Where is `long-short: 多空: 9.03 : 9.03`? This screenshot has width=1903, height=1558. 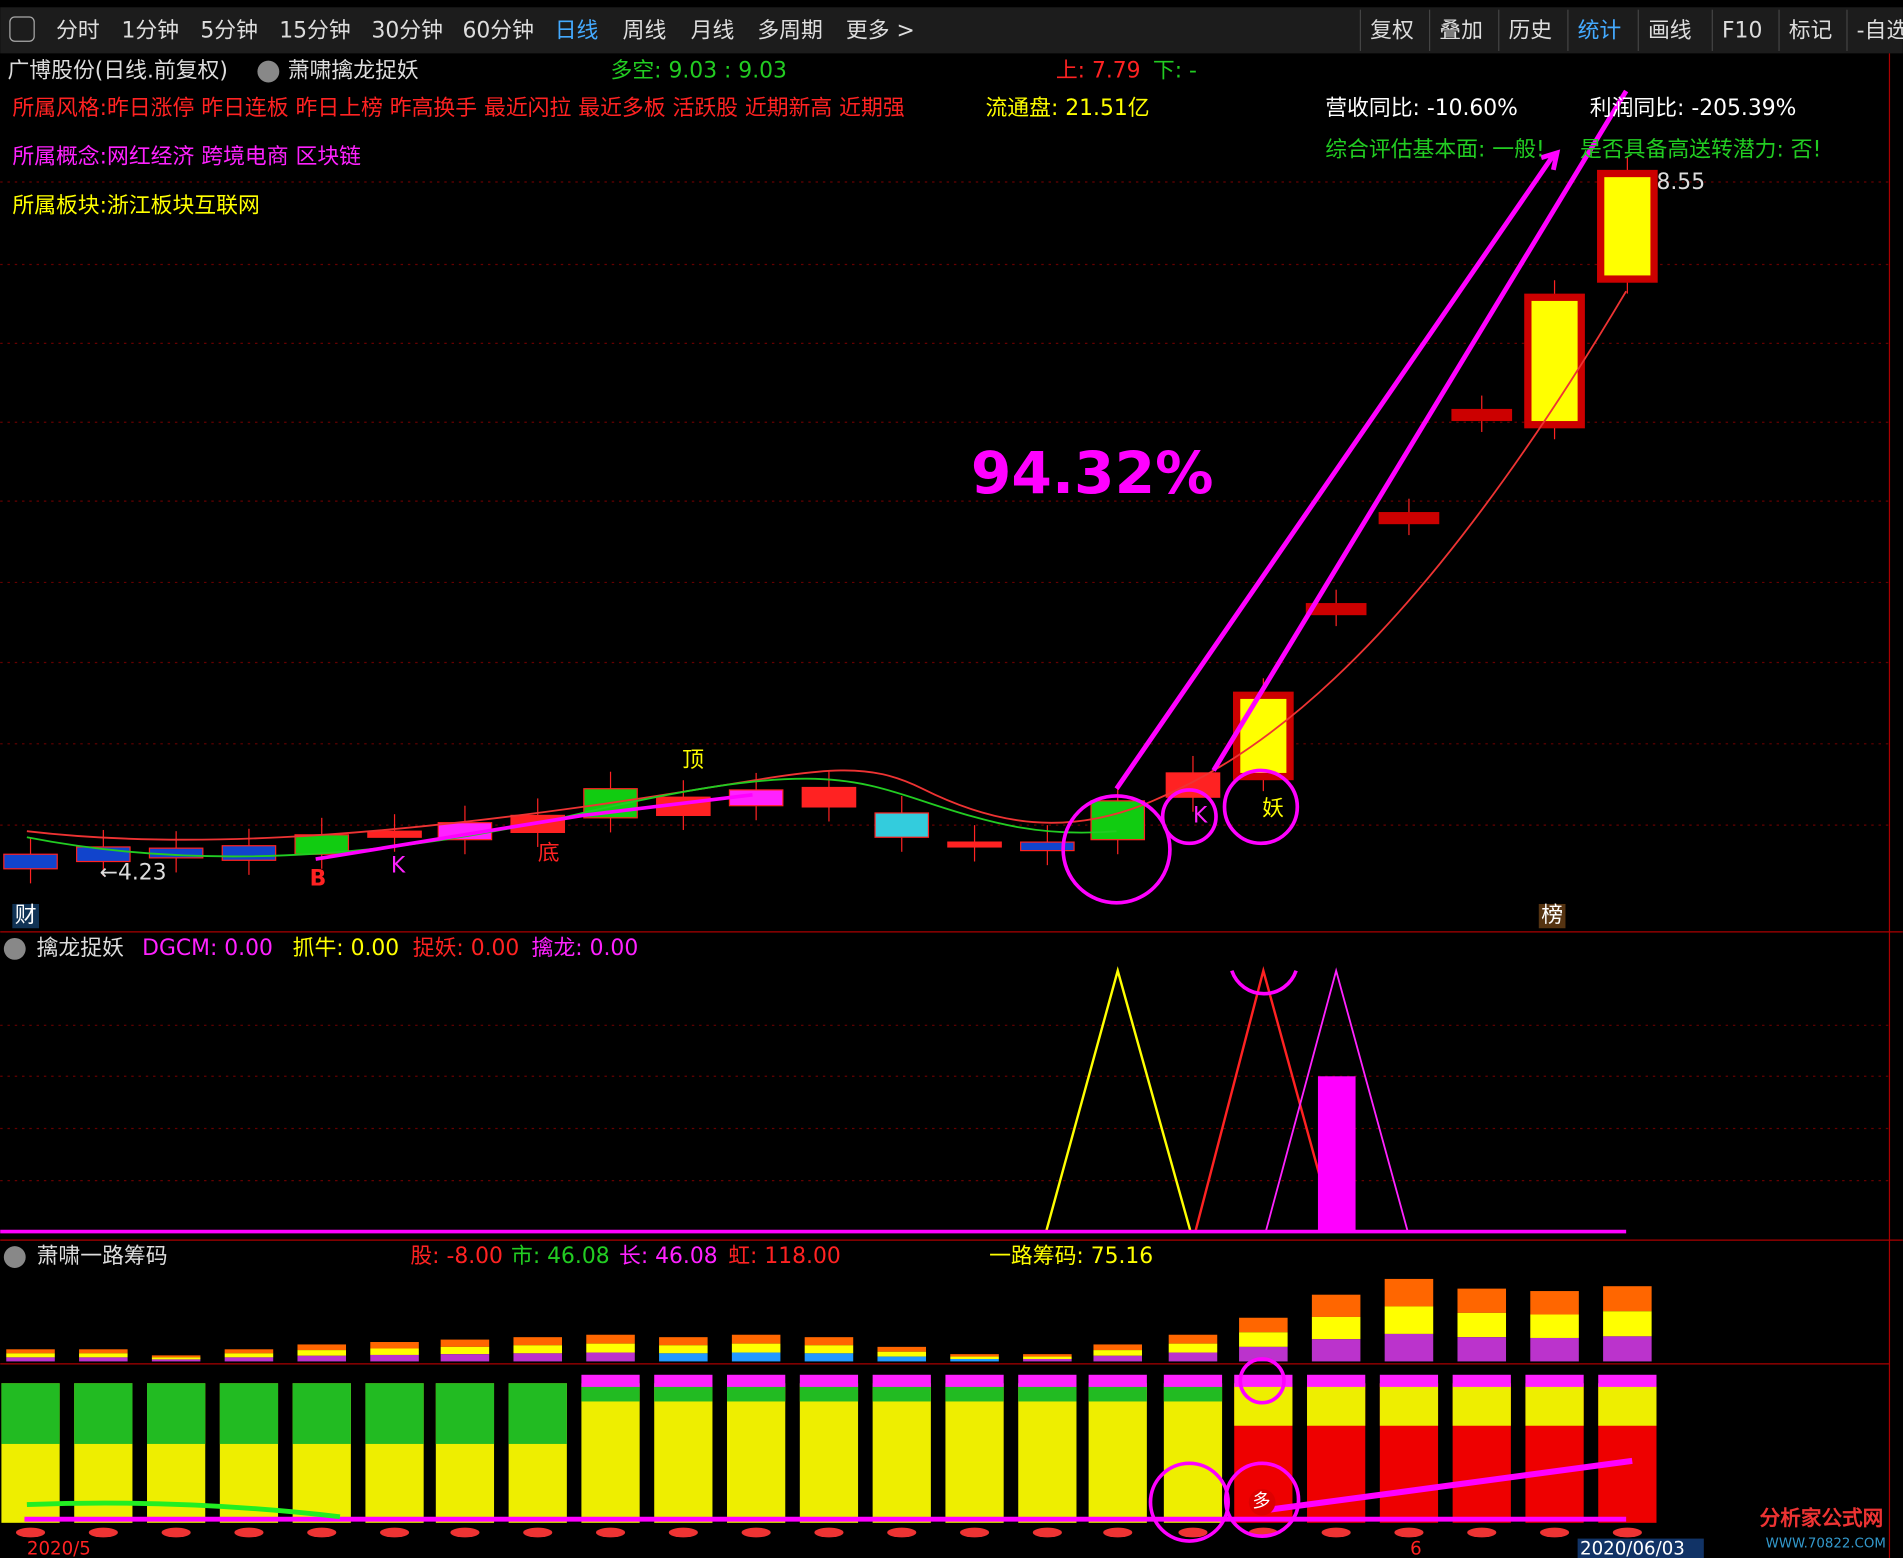
long-short: 多空: 9.03 : 9.03 is located at coordinates (699, 71).